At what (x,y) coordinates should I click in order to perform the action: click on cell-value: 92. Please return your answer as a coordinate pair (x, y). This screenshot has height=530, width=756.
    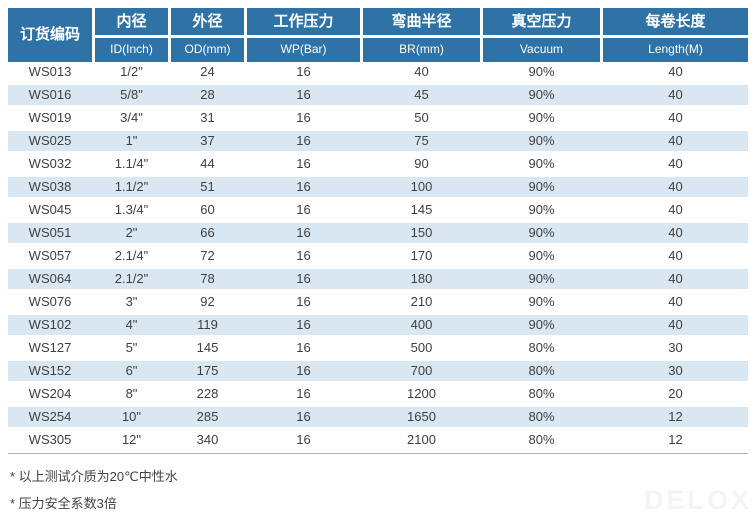
    Looking at the image, I should click on (207, 301).